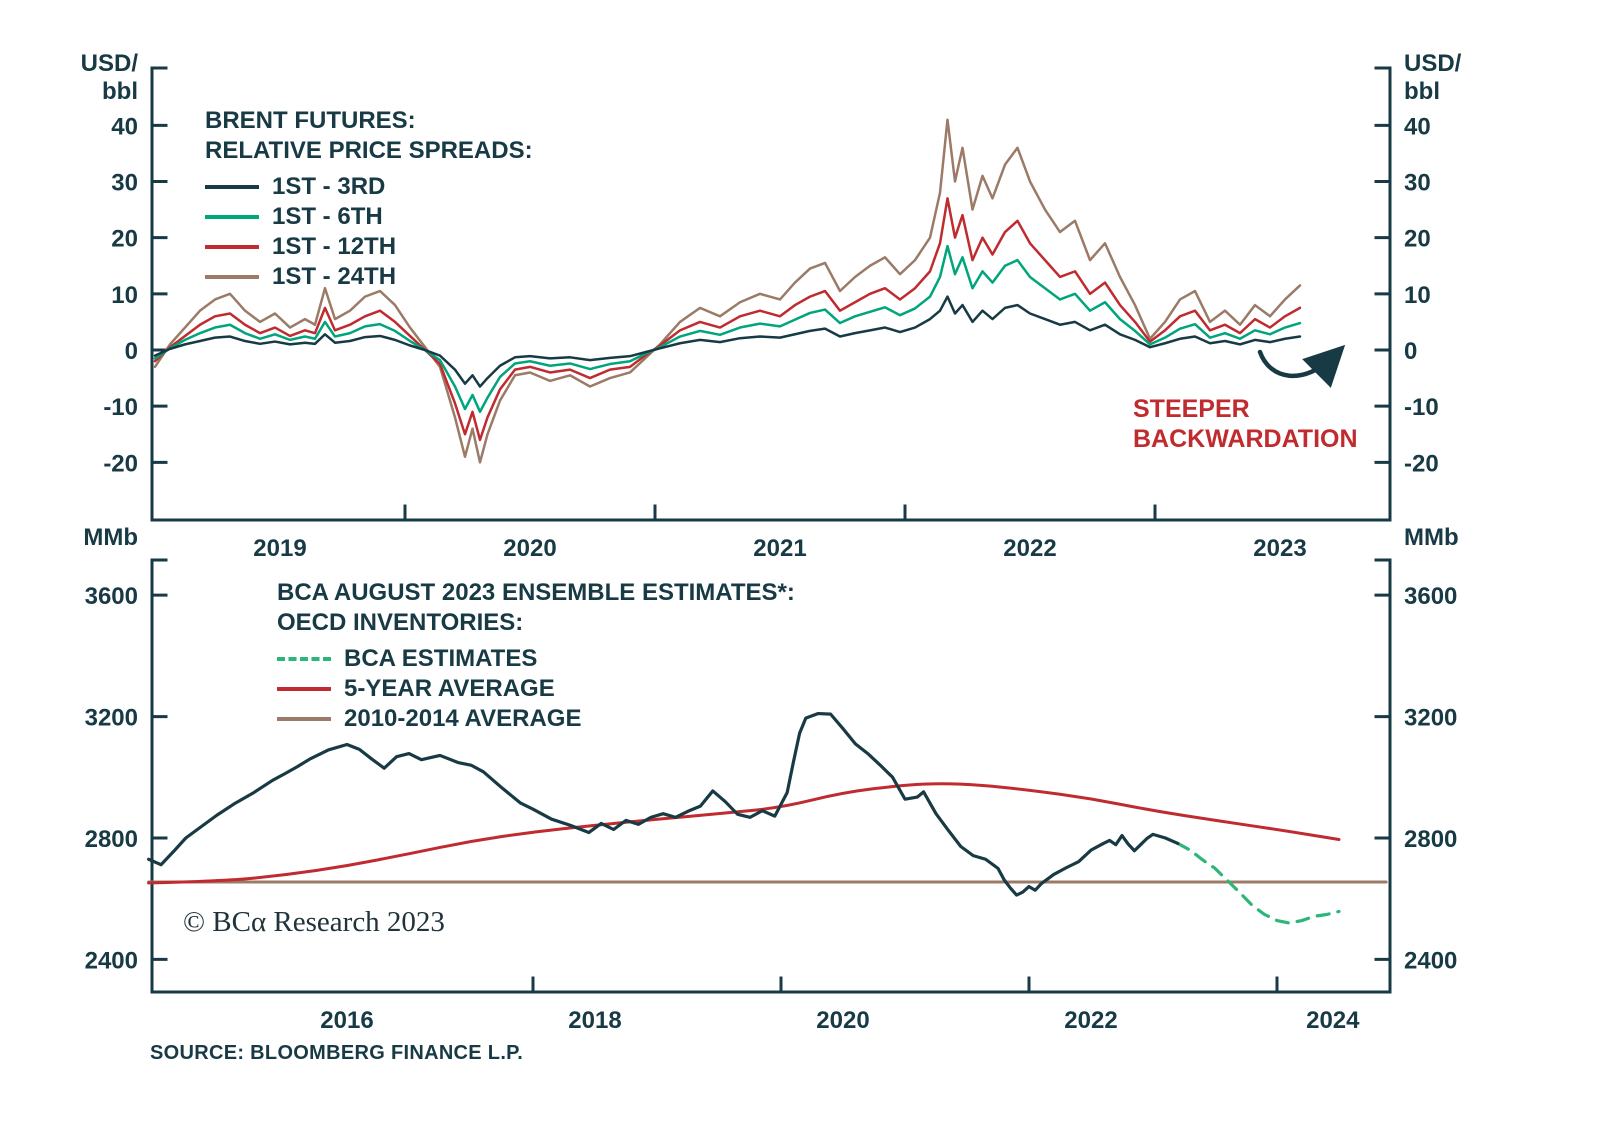 This screenshot has height=1142, width=1600. I want to click on source-note: SOURCE: BLOOMBERG FINANCE L.P., so click(337, 1053).